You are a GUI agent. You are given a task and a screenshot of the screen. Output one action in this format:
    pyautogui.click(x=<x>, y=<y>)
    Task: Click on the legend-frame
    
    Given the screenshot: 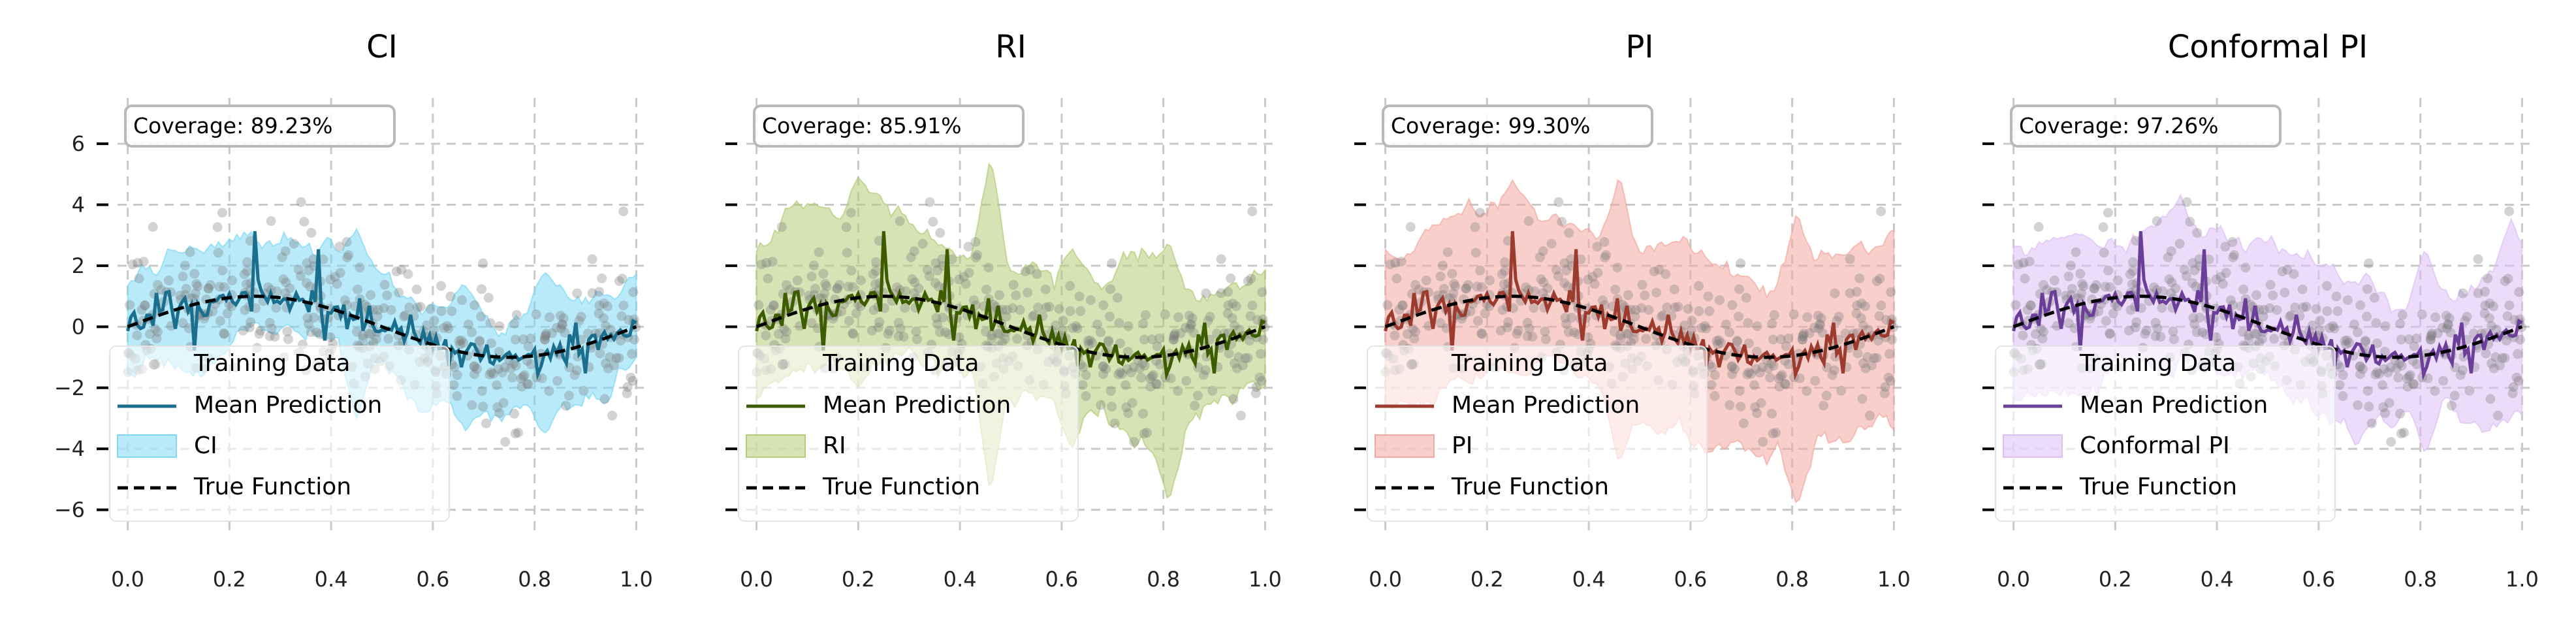 What is the action you would take?
    pyautogui.click(x=279, y=433)
    